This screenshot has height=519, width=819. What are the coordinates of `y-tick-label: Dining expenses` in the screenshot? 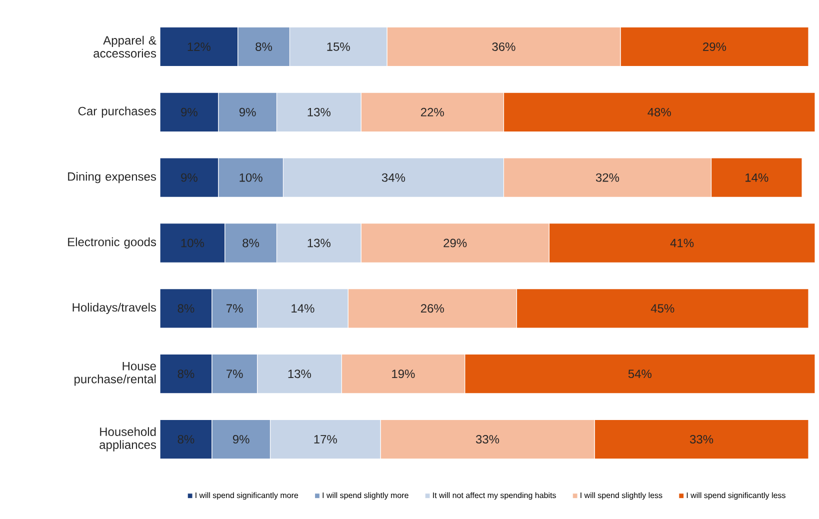 It's located at (112, 178).